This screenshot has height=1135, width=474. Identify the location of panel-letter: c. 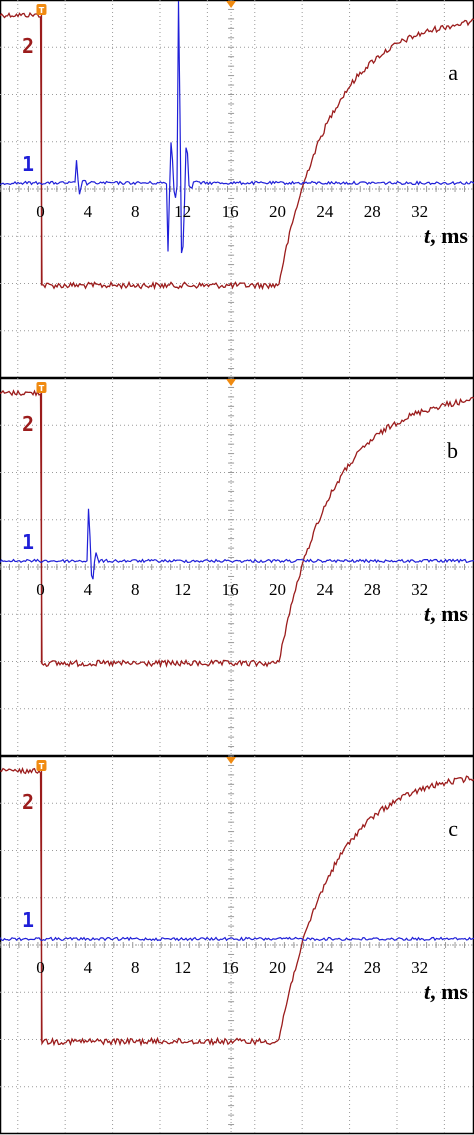
(453, 828).